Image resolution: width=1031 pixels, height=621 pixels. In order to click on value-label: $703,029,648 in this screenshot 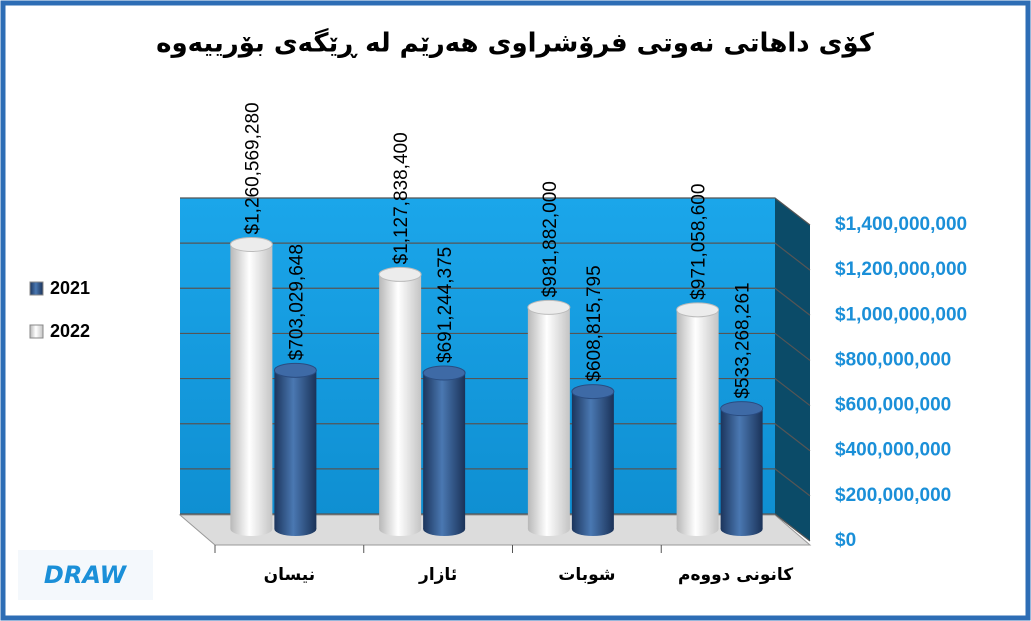, I will do `click(296, 302)`.